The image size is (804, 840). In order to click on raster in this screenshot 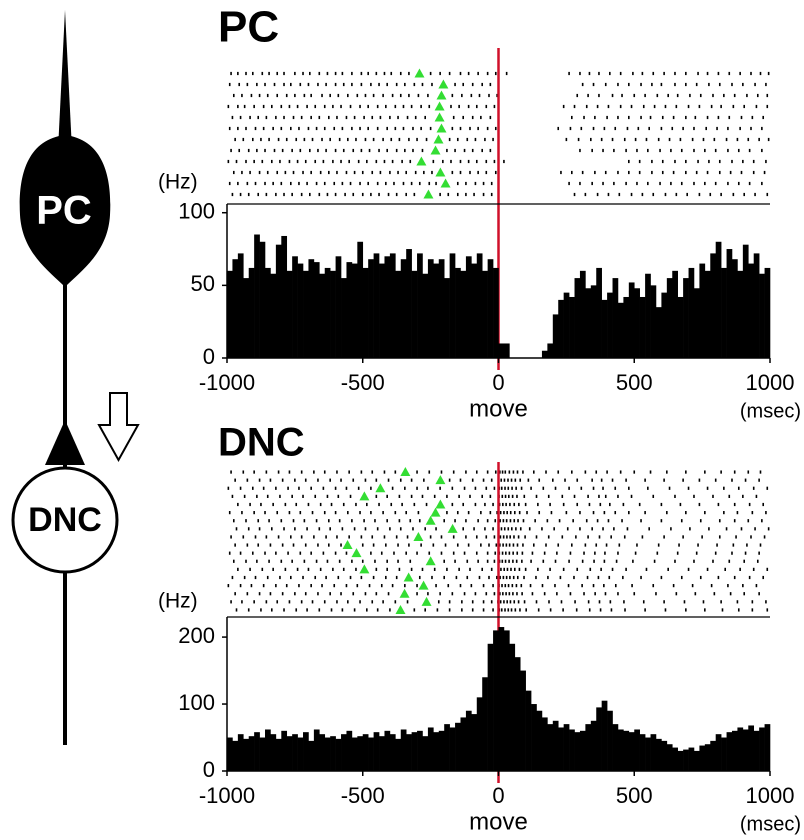, I will do `click(498, 541)`.